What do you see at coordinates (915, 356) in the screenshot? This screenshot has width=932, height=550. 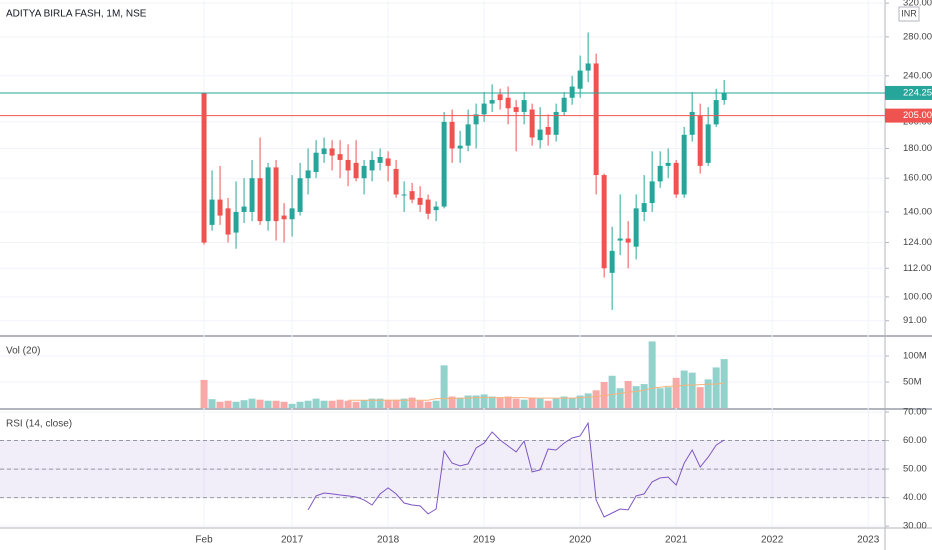 I see `y-tick-label: 100M` at bounding box center [915, 356].